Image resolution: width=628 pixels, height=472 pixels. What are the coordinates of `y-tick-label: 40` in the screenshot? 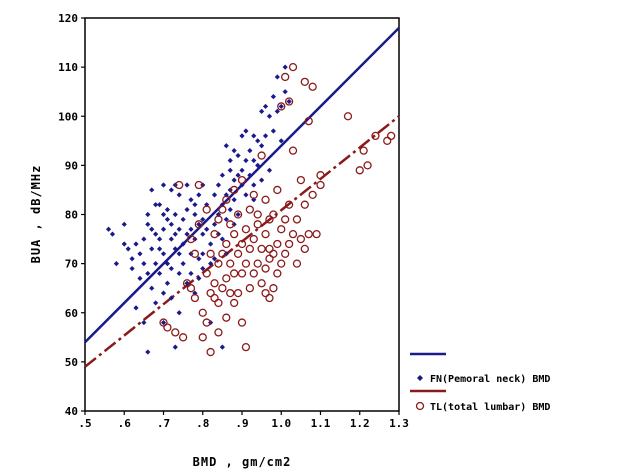 It's located at (71, 411).